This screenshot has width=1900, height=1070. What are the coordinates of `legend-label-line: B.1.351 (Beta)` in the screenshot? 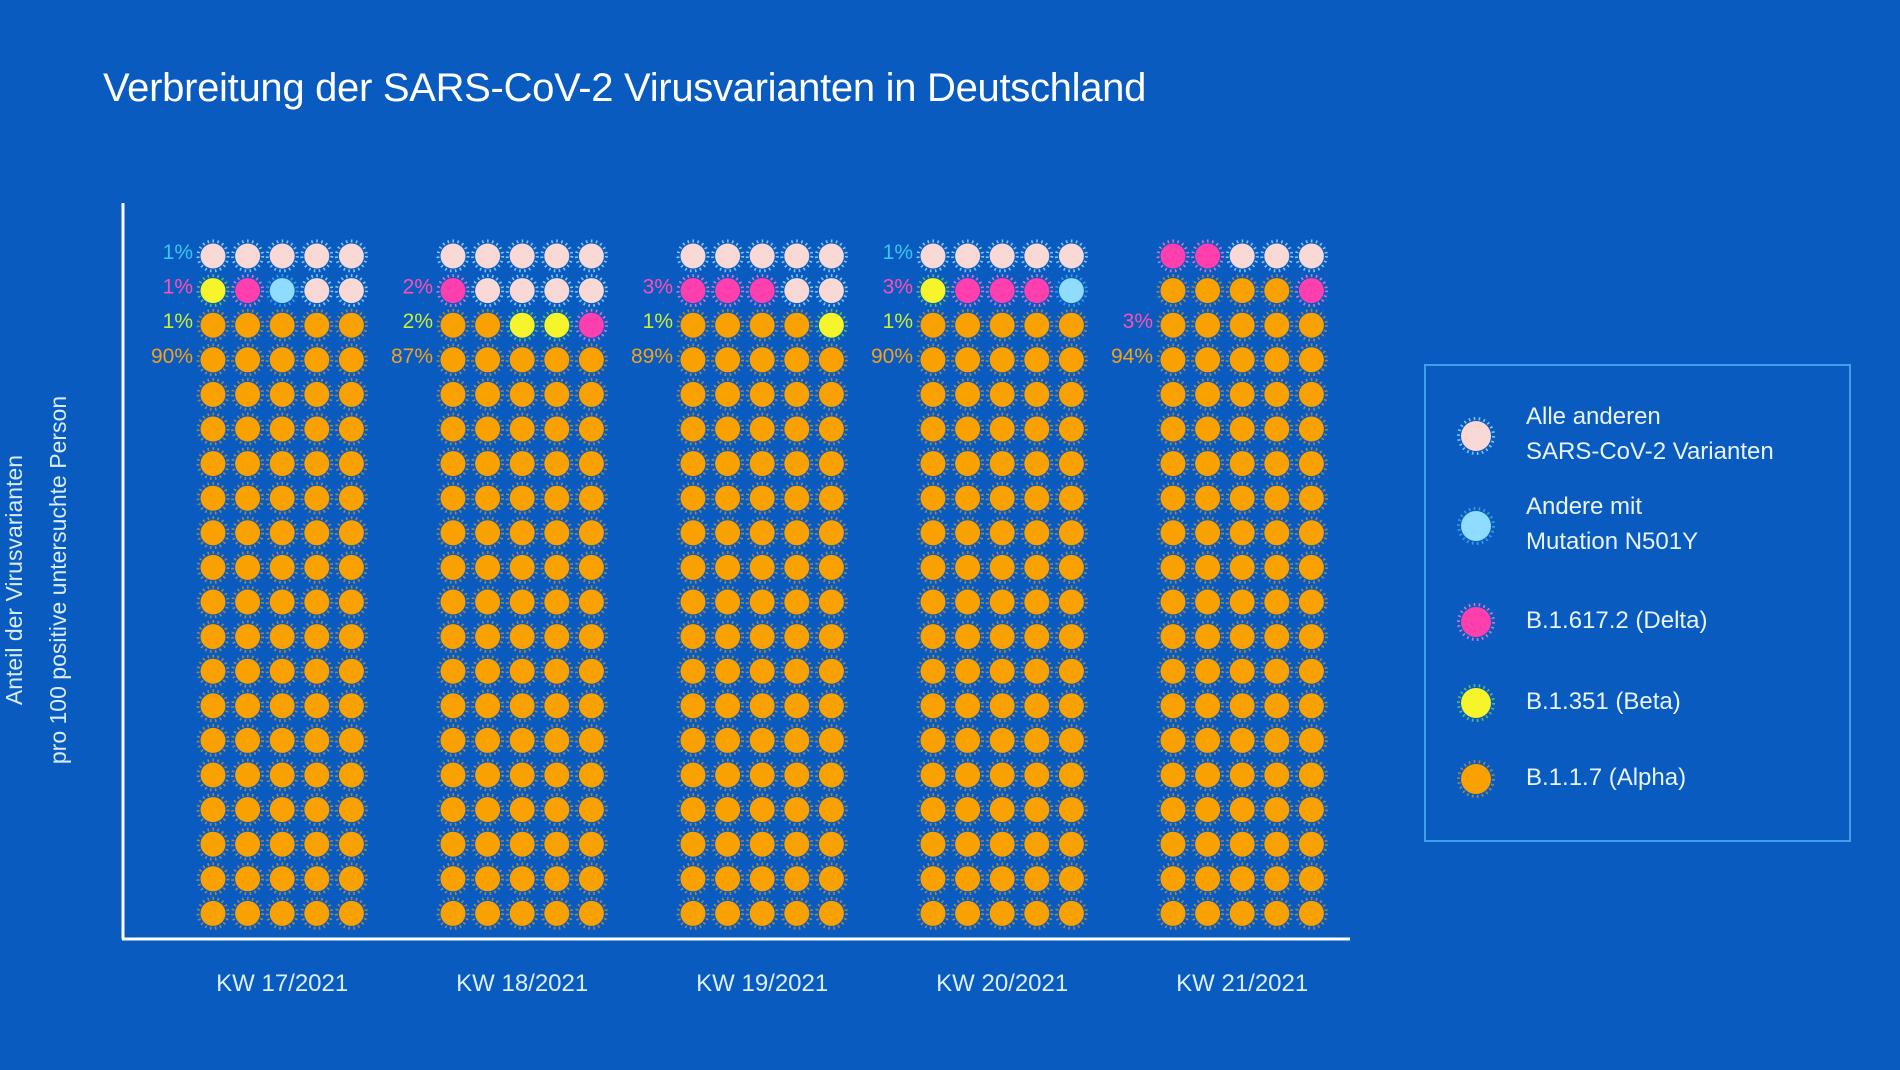 It's located at (1603, 701).